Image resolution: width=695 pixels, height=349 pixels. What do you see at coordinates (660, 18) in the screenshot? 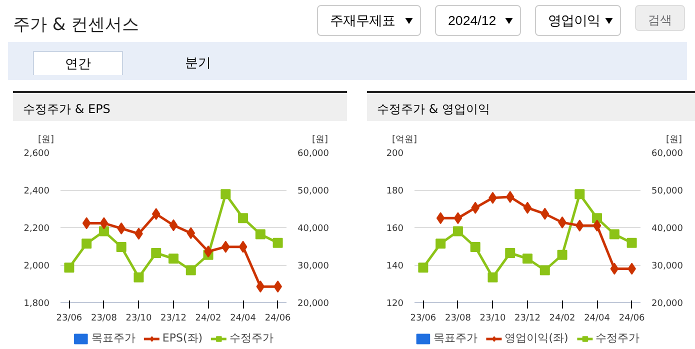
I see `text: 검색` at bounding box center [660, 18].